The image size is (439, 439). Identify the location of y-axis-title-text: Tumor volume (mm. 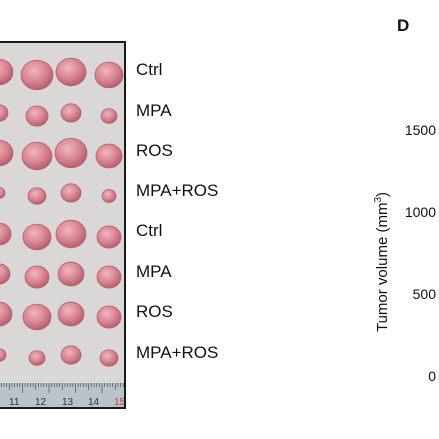
(382, 267).